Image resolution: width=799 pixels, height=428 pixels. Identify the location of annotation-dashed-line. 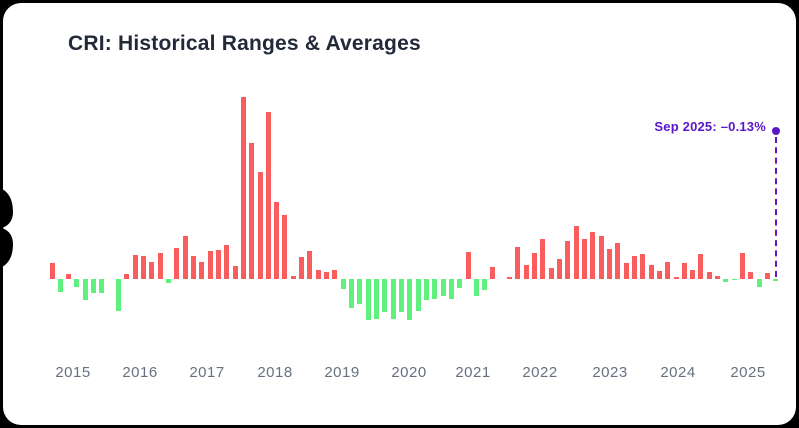
(776, 207).